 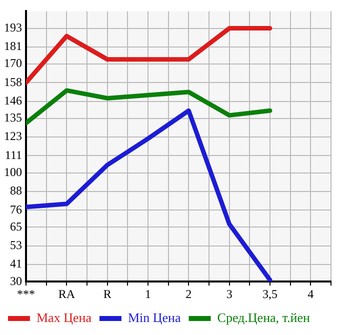 I want to click on x-tick-label: 1, so click(x=148, y=293).